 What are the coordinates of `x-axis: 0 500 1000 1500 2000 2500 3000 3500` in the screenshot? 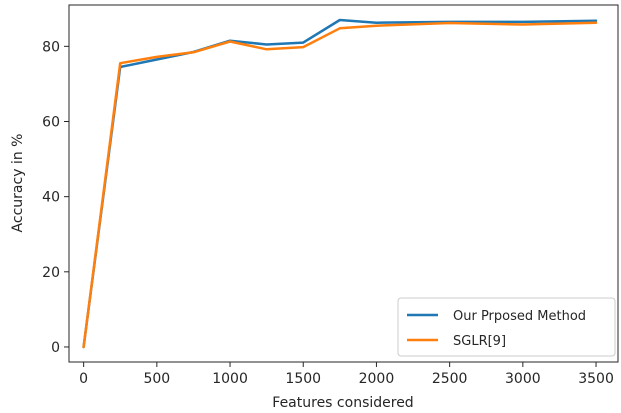 It's located at (346, 374).